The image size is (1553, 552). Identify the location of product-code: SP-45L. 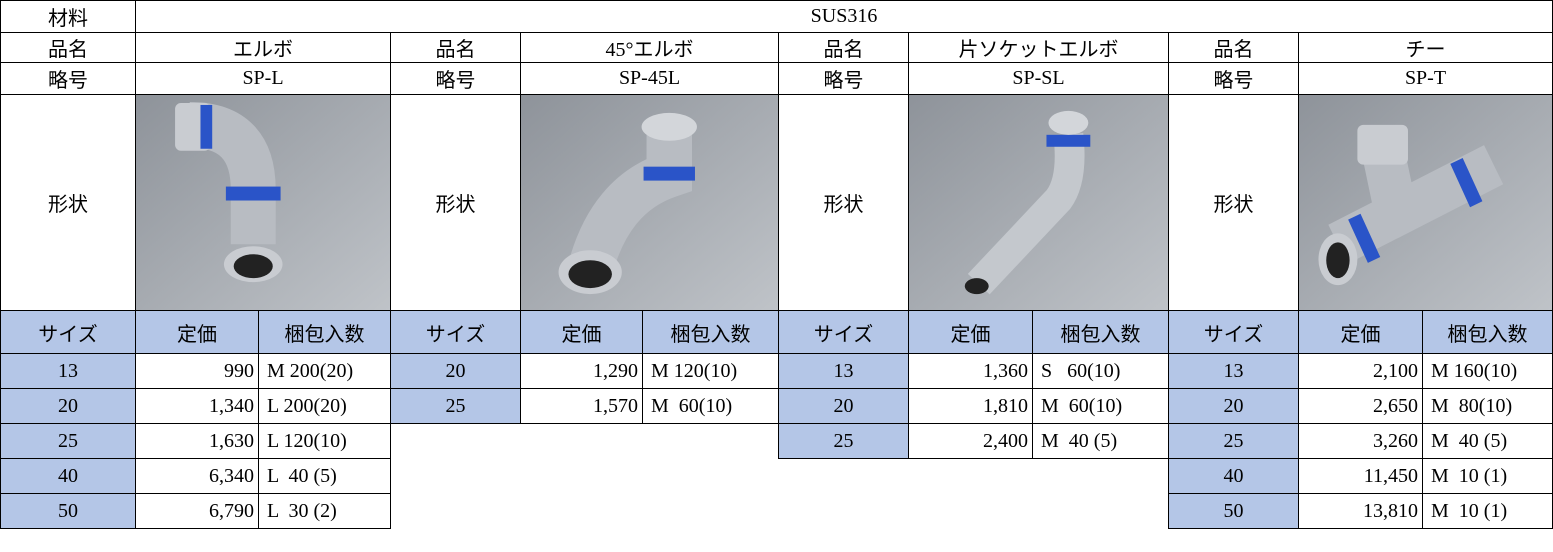
(649, 78).